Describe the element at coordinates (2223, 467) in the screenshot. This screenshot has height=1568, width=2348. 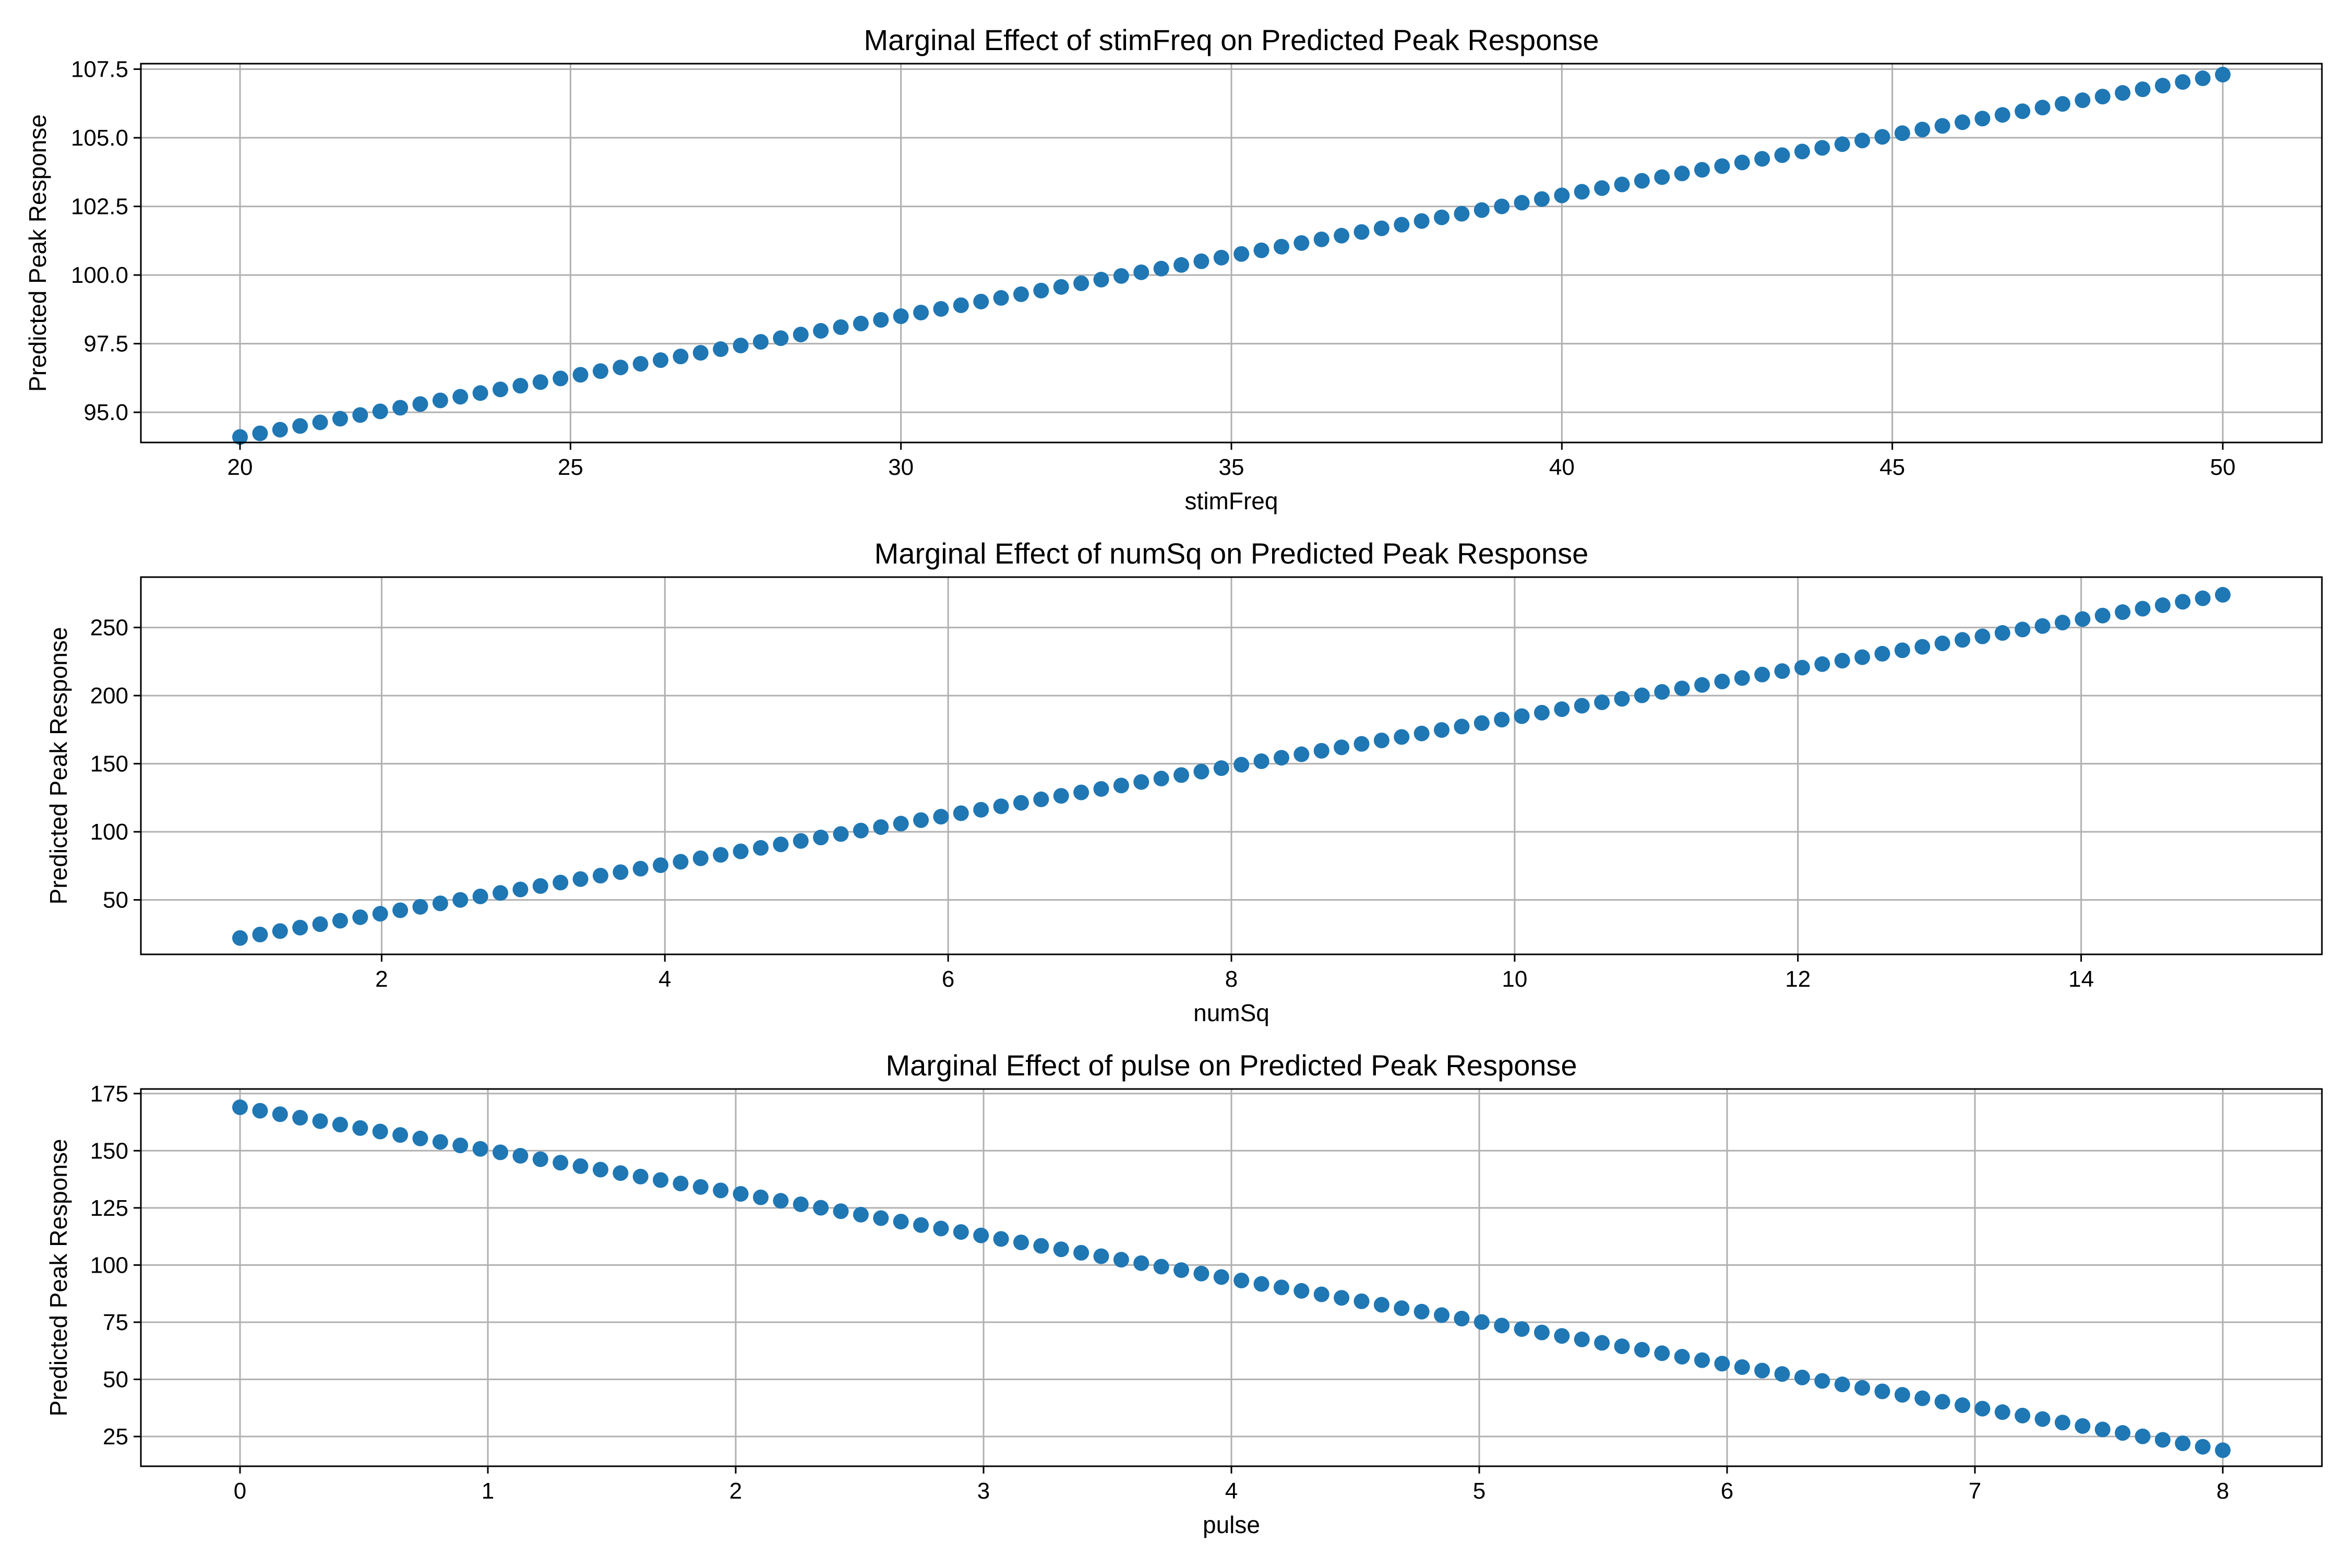
I see `x-tick-label: 50` at that location.